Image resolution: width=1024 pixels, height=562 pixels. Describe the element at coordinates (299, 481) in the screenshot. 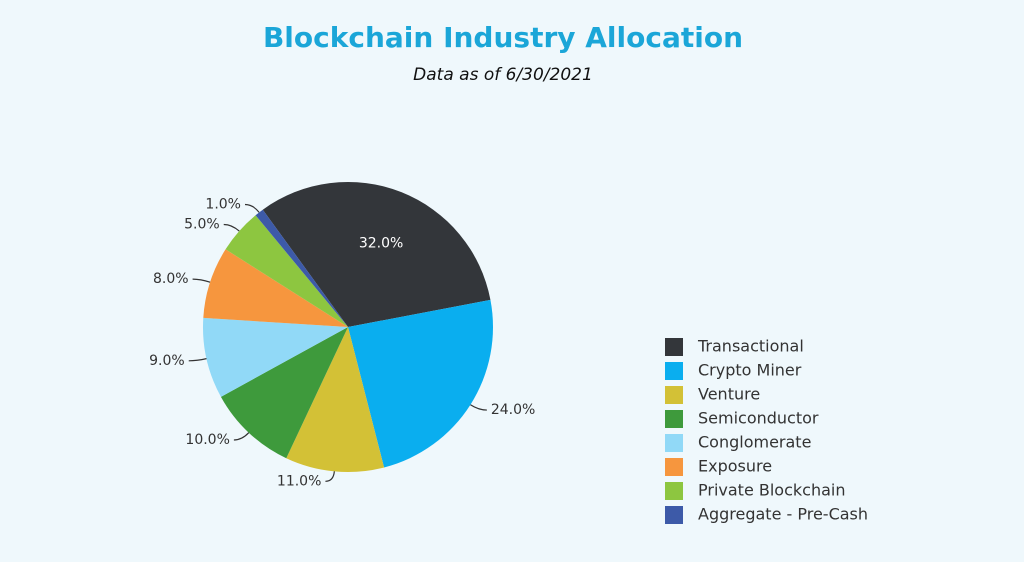

I see `data-label: 11.0%` at that location.